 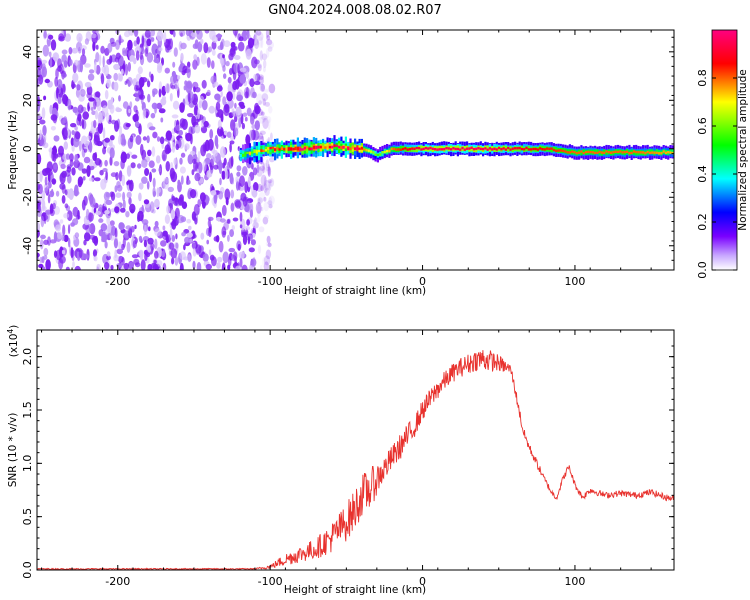 I want to click on spectrogram-xtick-label: -200, so click(x=117, y=281).